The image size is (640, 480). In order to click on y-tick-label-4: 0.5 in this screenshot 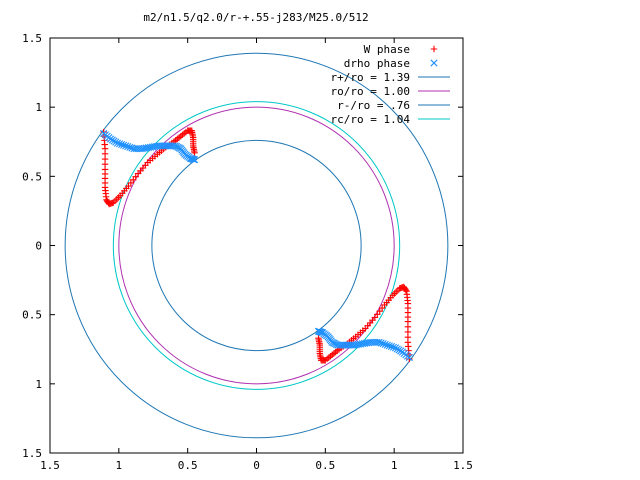, I will do `click(32, 176)`.